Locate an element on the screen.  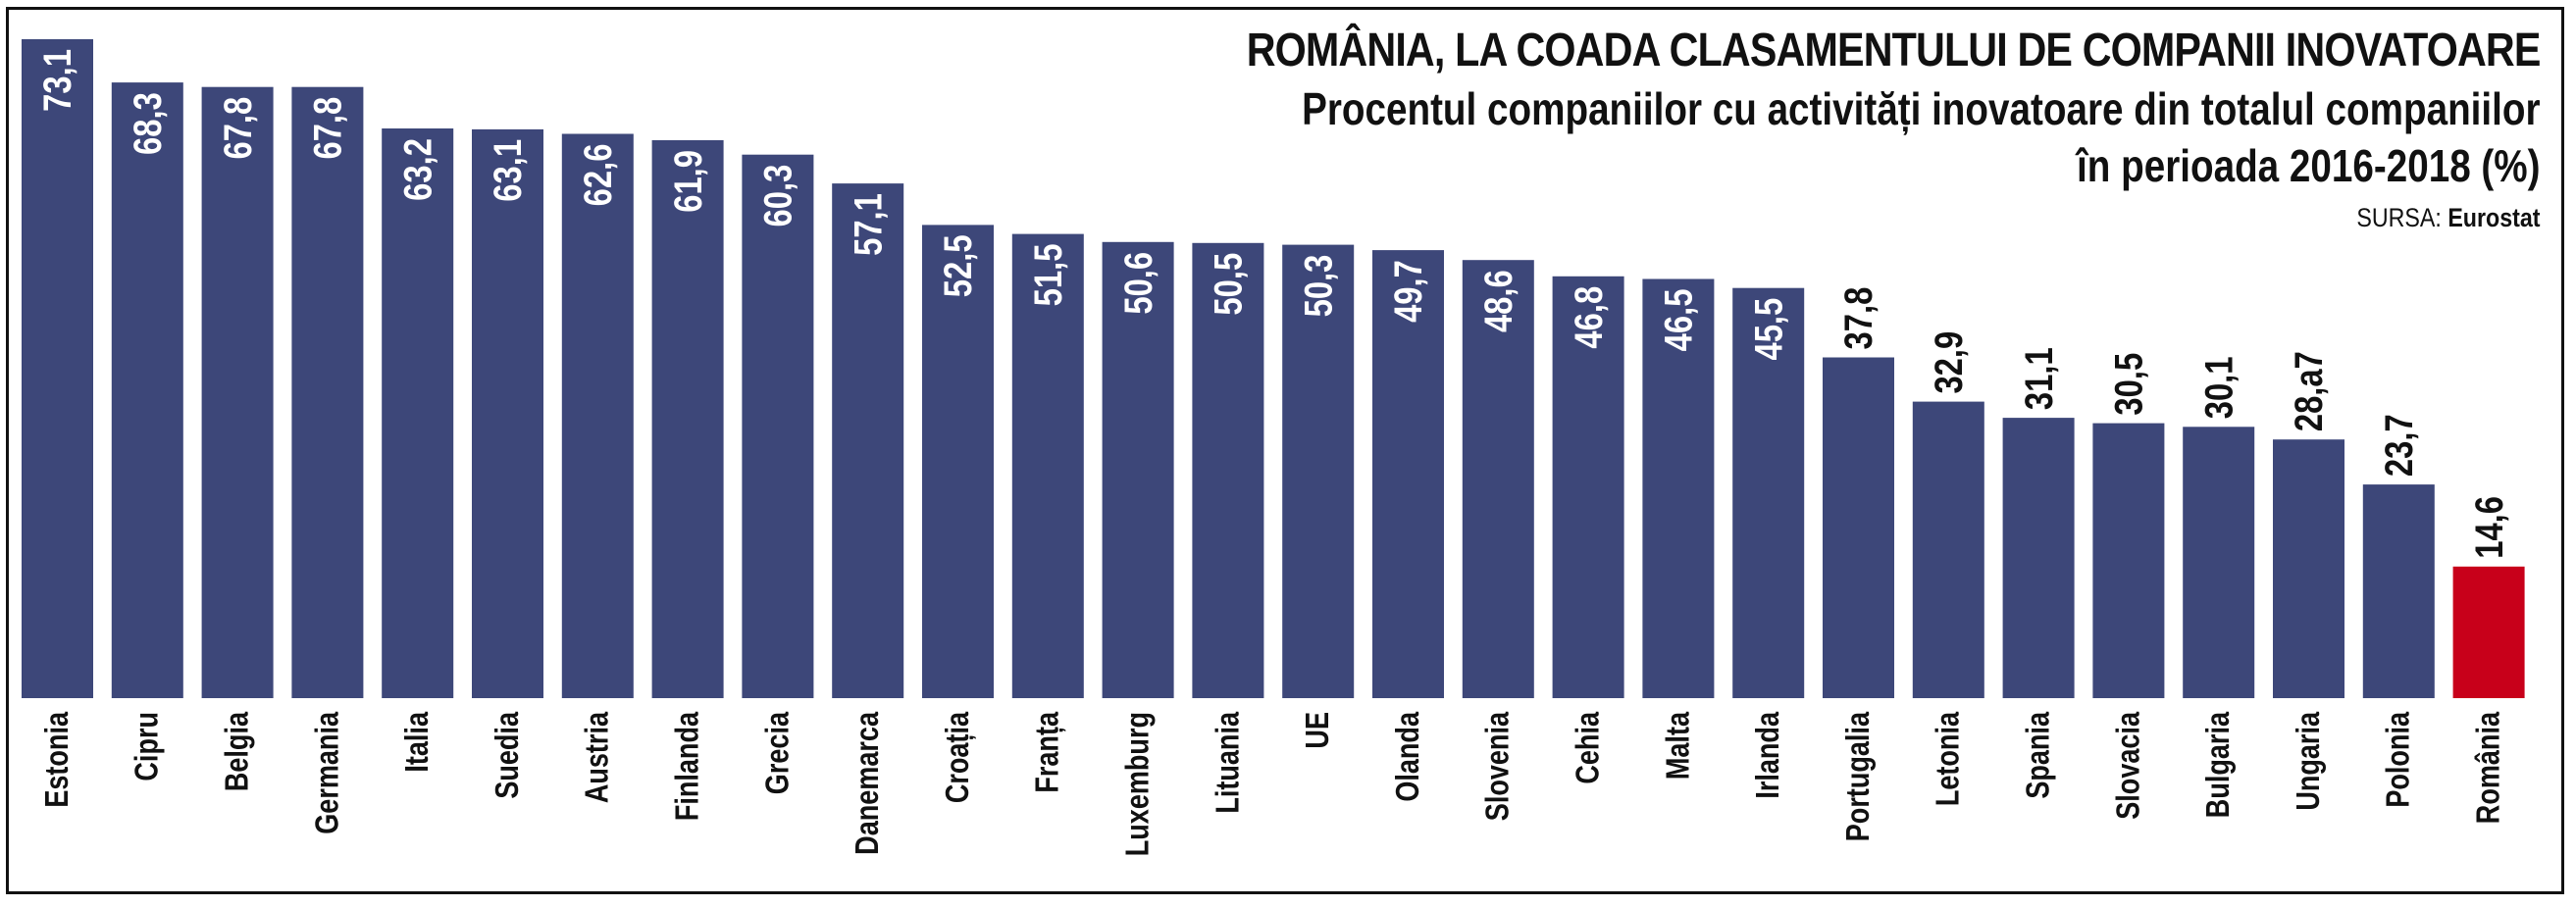
category-label: Estonia is located at coordinates (57, 760).